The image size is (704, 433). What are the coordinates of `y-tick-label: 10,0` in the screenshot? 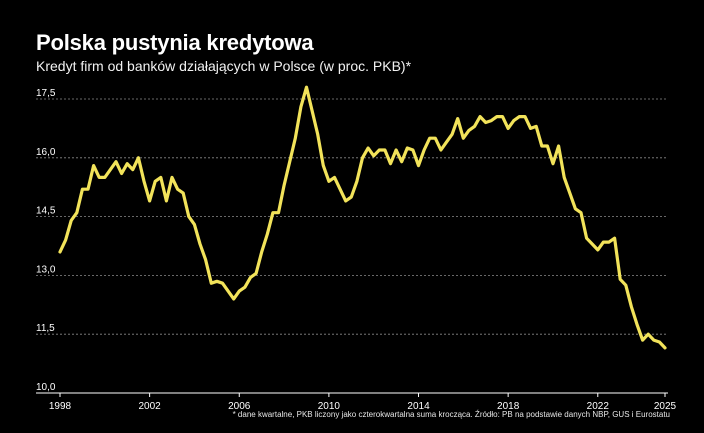 It's located at (46, 387).